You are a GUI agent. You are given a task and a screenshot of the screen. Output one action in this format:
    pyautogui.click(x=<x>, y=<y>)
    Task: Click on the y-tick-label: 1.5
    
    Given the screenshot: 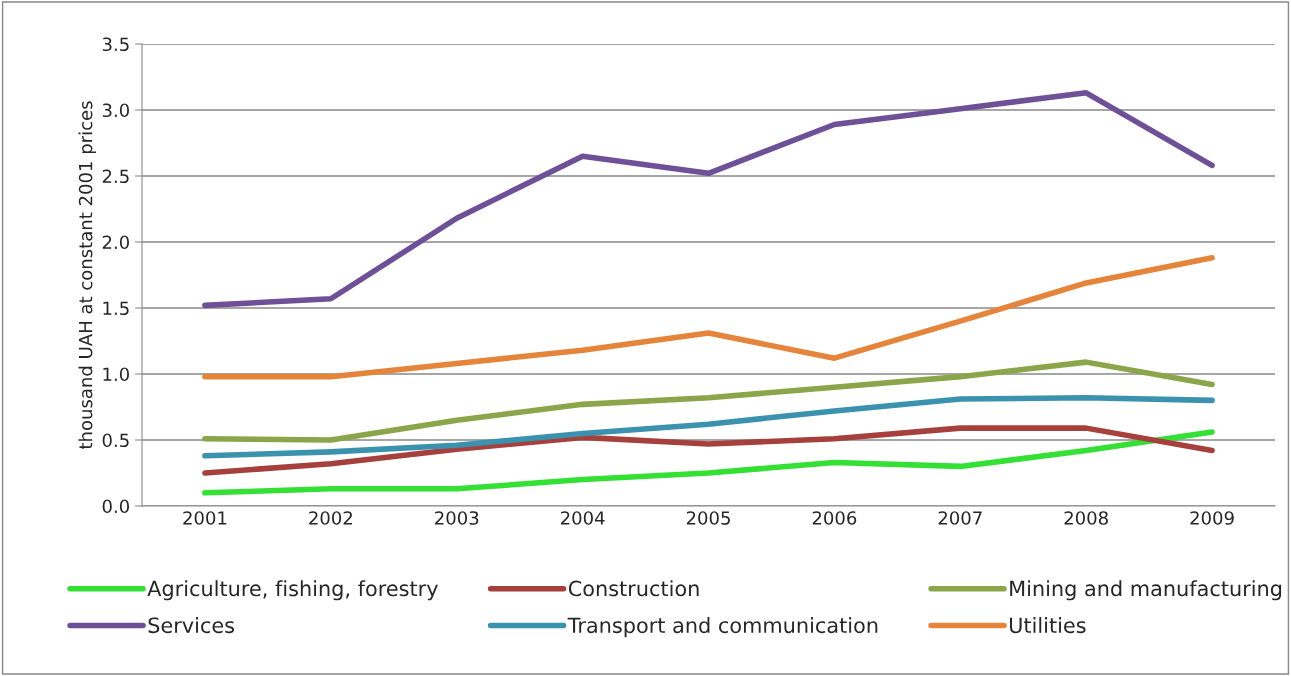 What is the action you would take?
    pyautogui.click(x=116, y=308)
    